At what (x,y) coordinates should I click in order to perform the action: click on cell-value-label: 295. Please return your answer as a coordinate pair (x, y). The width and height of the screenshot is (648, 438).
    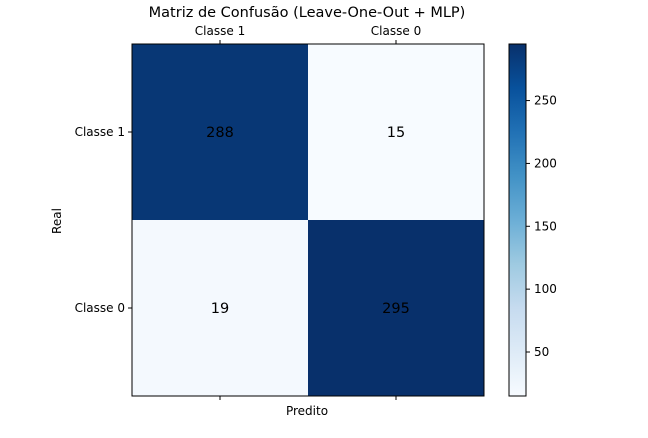
    Looking at the image, I should click on (396, 309).